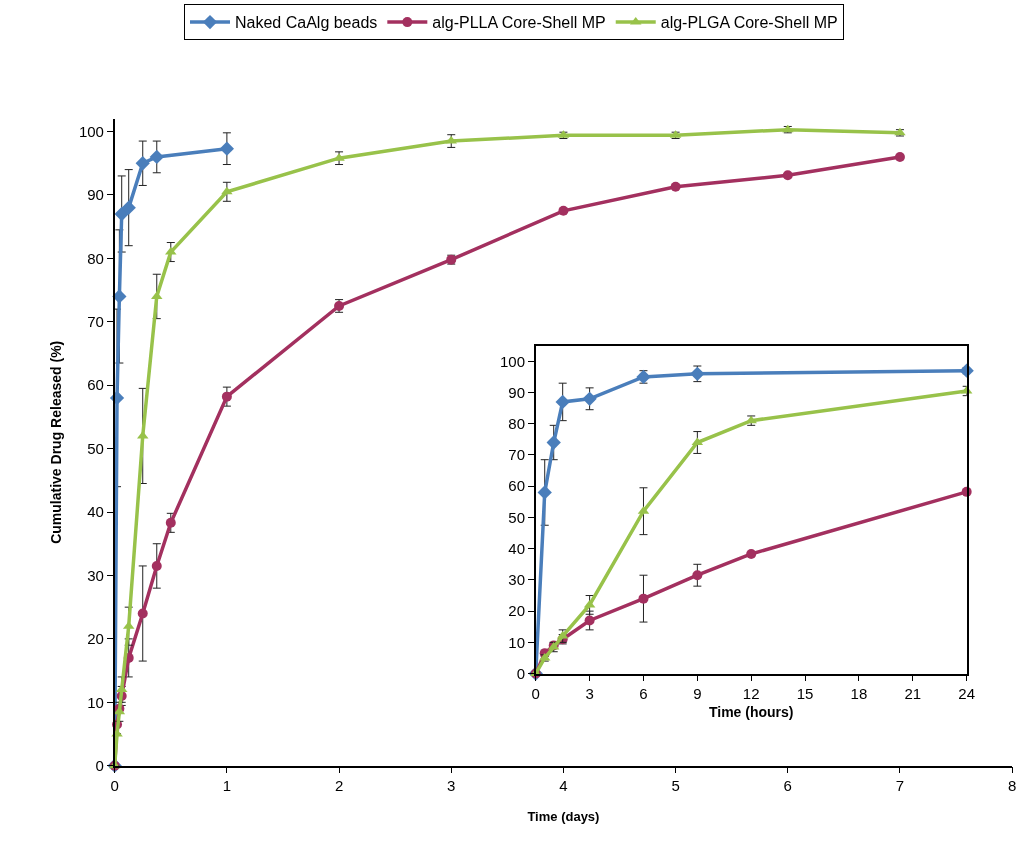 The image size is (1032, 848). What do you see at coordinates (967, 694) in the screenshot?
I see `x-tick-label: 24` at bounding box center [967, 694].